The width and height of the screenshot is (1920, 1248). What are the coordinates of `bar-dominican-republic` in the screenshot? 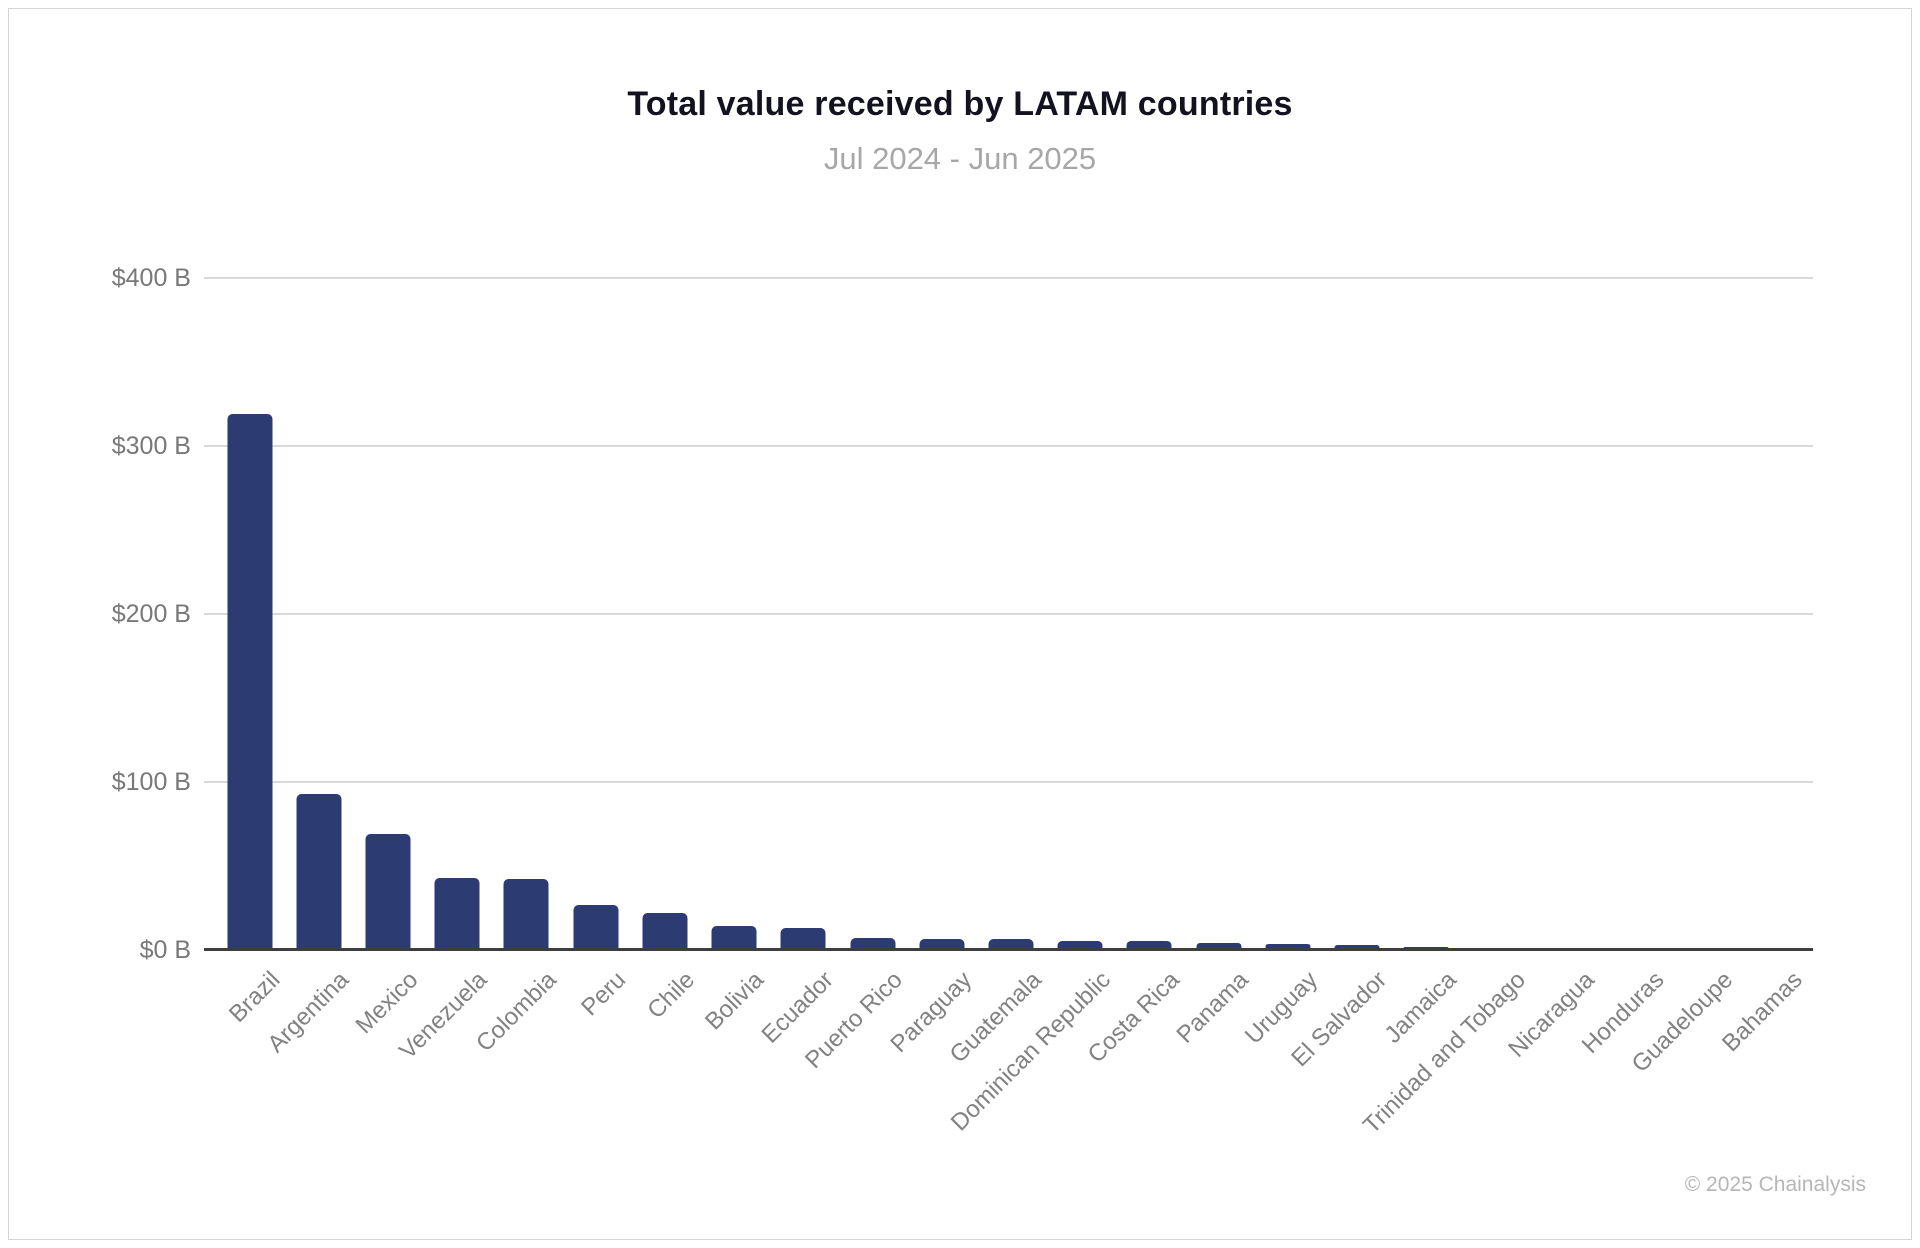 It's located at (1080, 945).